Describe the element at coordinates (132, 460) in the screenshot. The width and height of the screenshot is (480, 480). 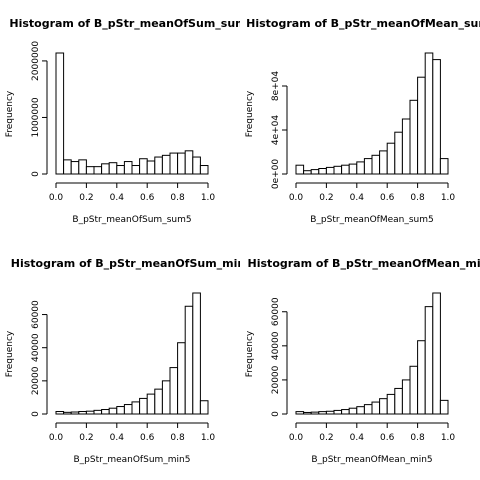
I see `x-axis-label: B_pStr_meanOfSum_min5` at that location.